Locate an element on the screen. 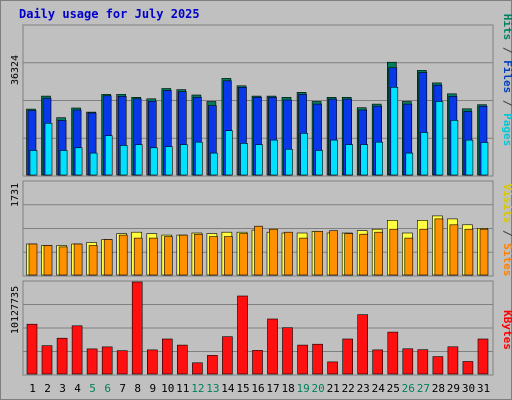 The height and width of the screenshot is (400, 512). legend-files: Files is located at coordinates (506, 76).